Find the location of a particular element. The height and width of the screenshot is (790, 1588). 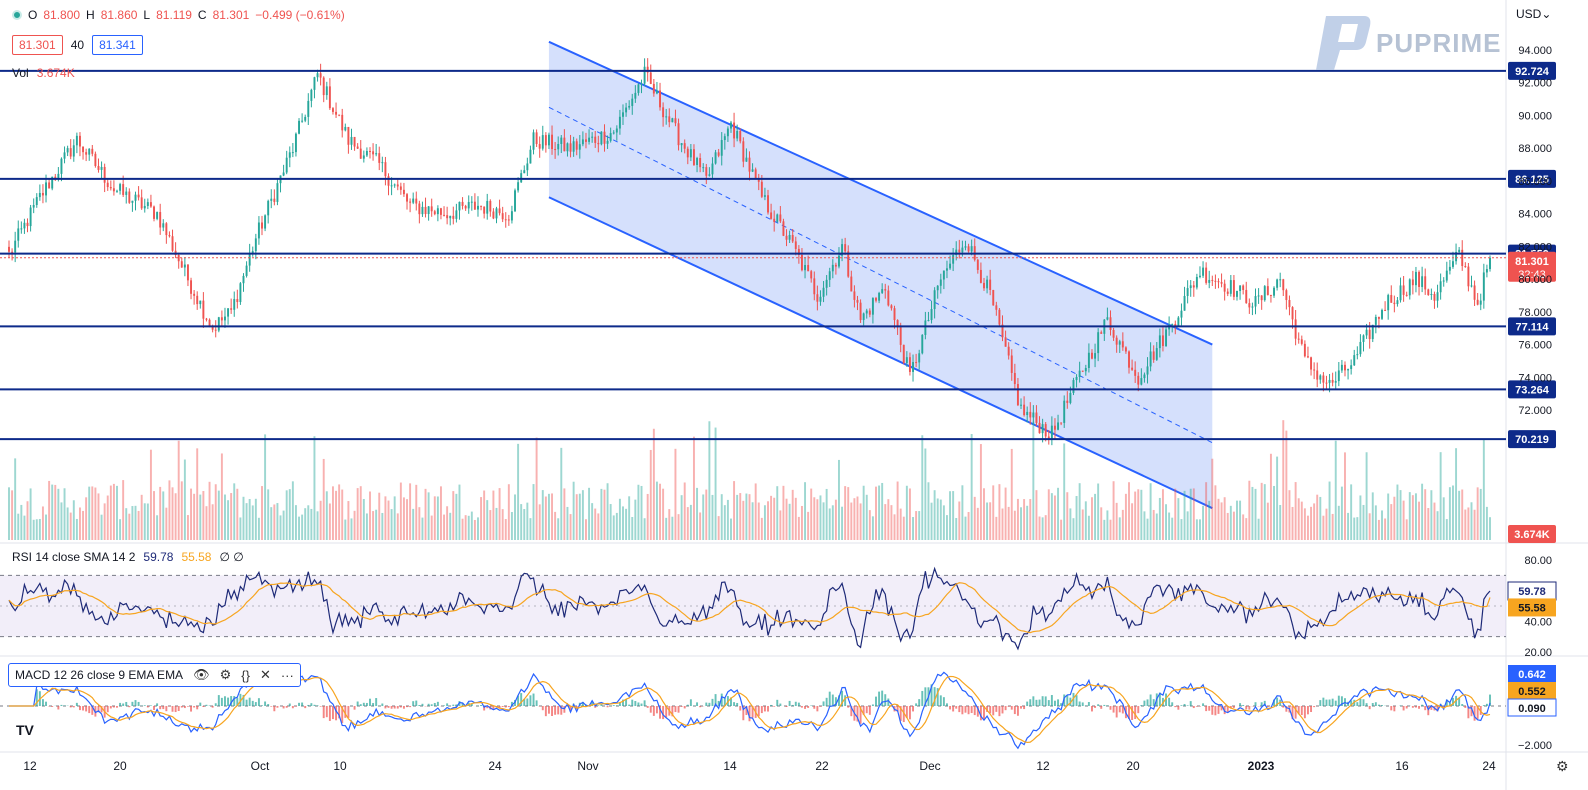

close-icon: ✕ is located at coordinates (265, 674).